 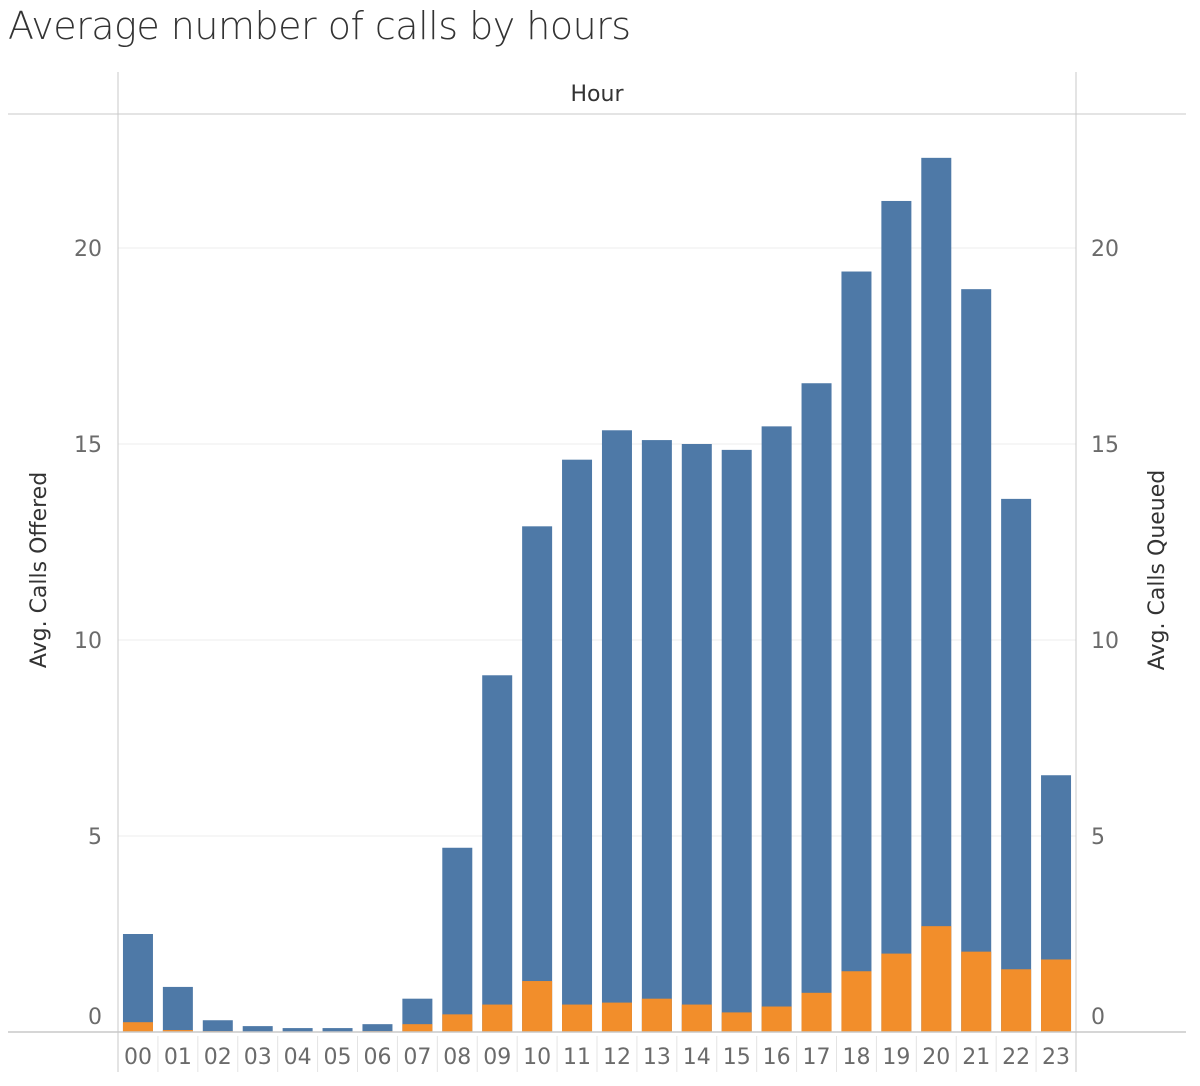 What do you see at coordinates (319, 26) in the screenshot?
I see `chart-title: Average number of calls by hours` at bounding box center [319, 26].